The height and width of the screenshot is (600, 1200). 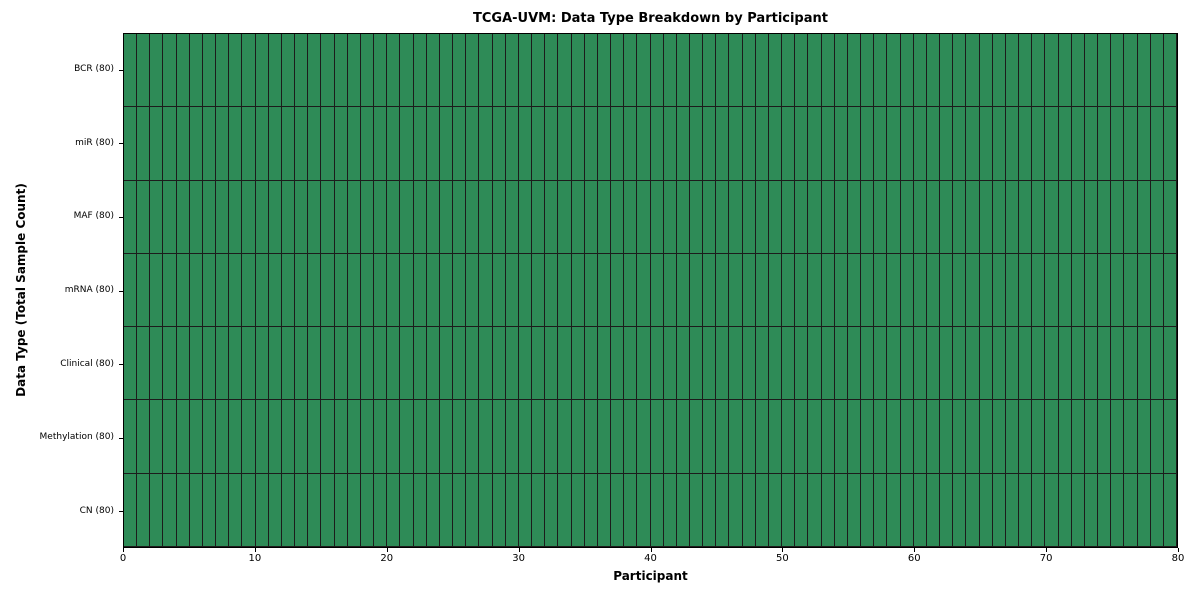 I want to click on y-tick-label: Methylation (80), so click(x=76, y=437).